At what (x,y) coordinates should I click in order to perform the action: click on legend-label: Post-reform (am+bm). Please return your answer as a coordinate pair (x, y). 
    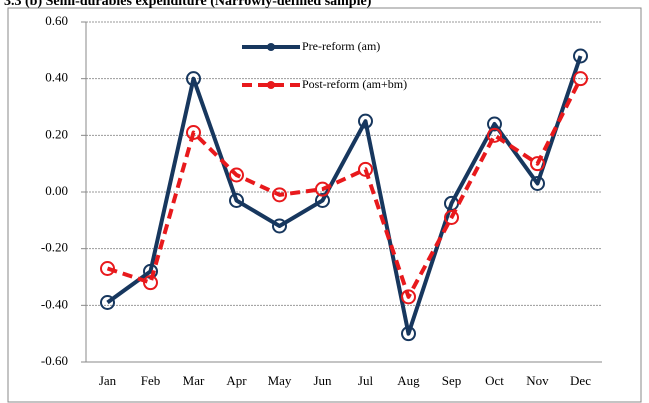
    Looking at the image, I should click on (354, 84).